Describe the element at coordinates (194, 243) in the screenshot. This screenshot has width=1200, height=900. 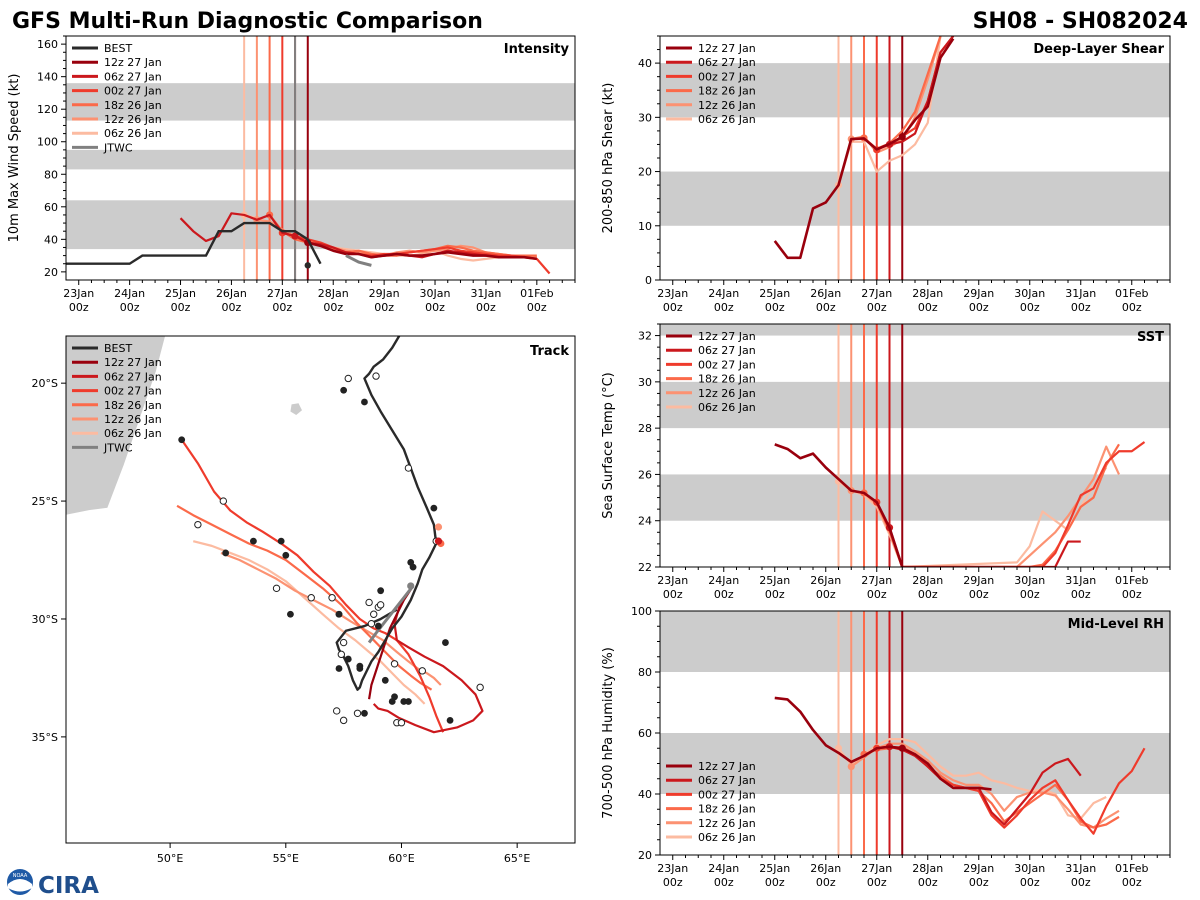
I see `best-track-line` at that location.